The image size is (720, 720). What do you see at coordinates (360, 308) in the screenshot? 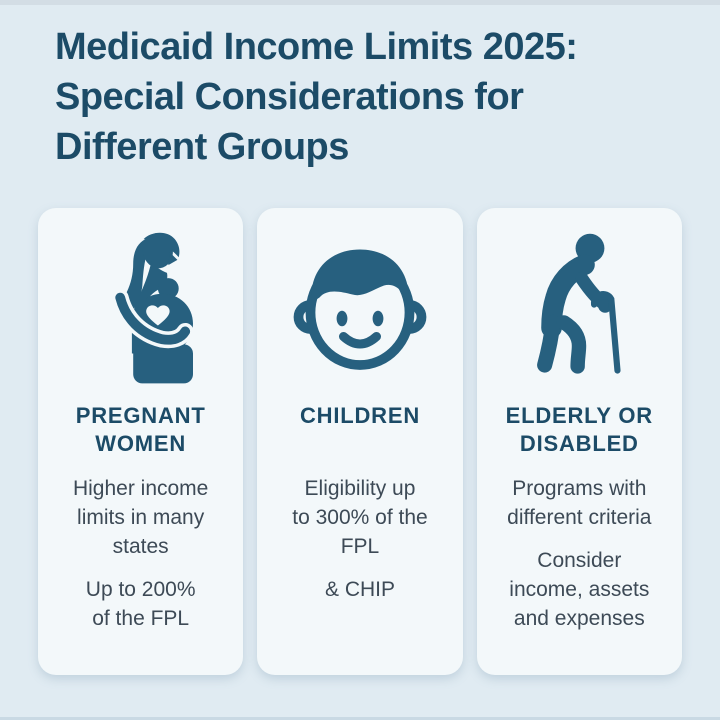
I see `child-face-icon` at bounding box center [360, 308].